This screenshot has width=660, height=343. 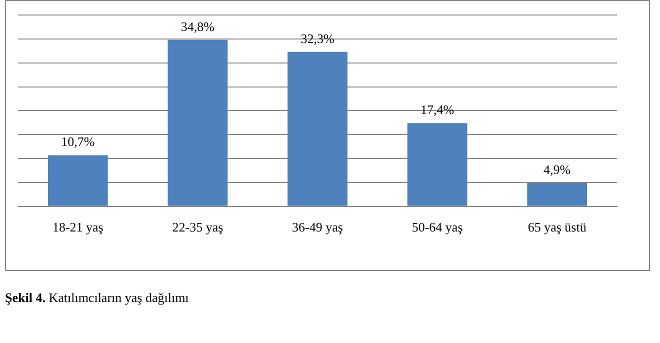 What do you see at coordinates (437, 227) in the screenshot?
I see `x-tick-label: 50-64 yaş` at bounding box center [437, 227].